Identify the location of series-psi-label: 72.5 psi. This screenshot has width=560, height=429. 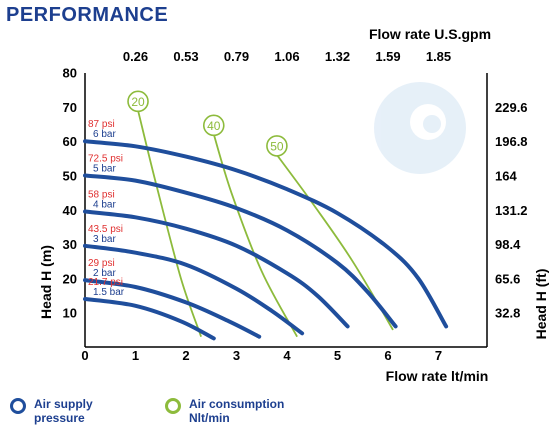
(105, 159).